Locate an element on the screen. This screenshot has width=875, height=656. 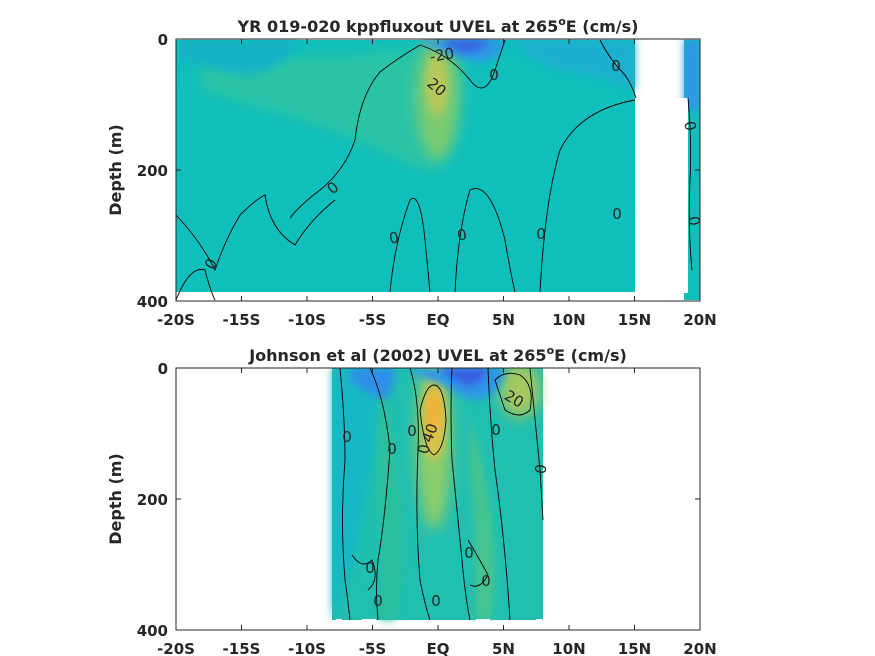
bottom-contour-b is located at coordinates (380, 494).